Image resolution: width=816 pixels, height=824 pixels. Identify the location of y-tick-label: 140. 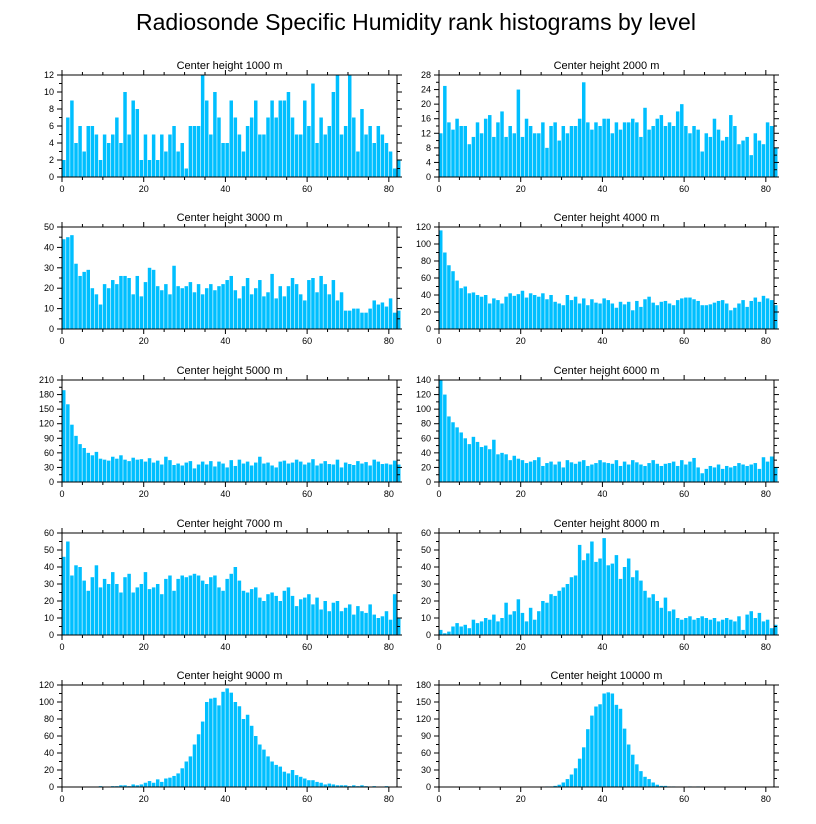
(423, 380).